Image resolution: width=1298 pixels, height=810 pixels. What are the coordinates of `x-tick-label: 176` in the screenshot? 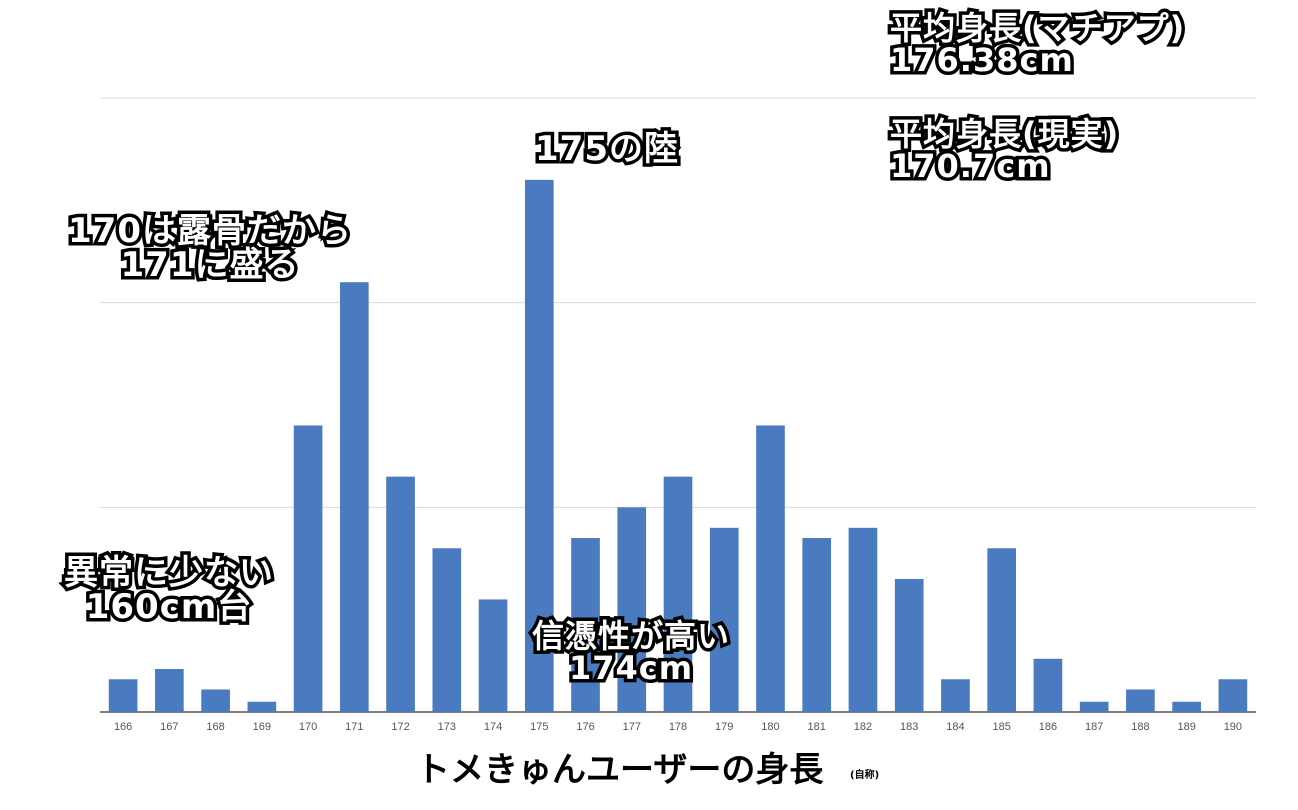 It's located at (585, 727).